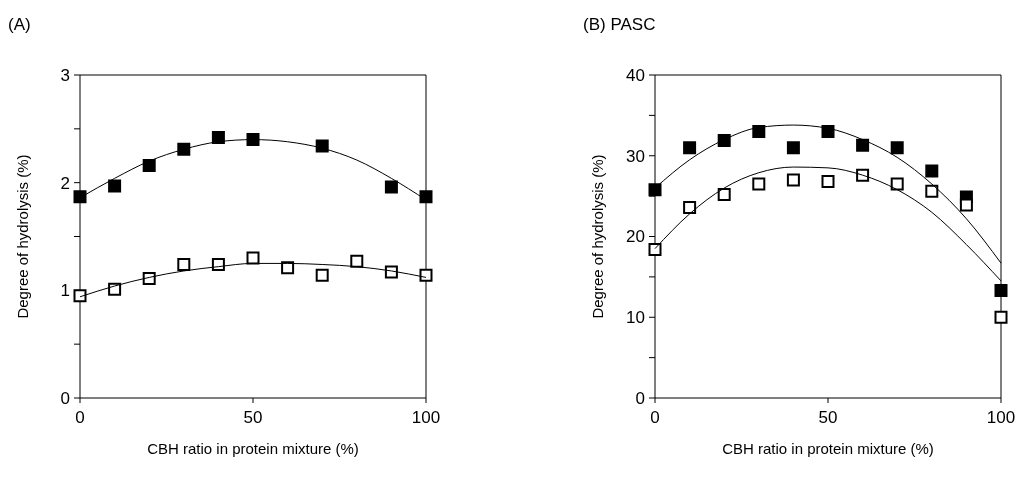 The image size is (1032, 477). What do you see at coordinates (635, 237) in the screenshot?
I see `y-tick-label: 20` at bounding box center [635, 237].